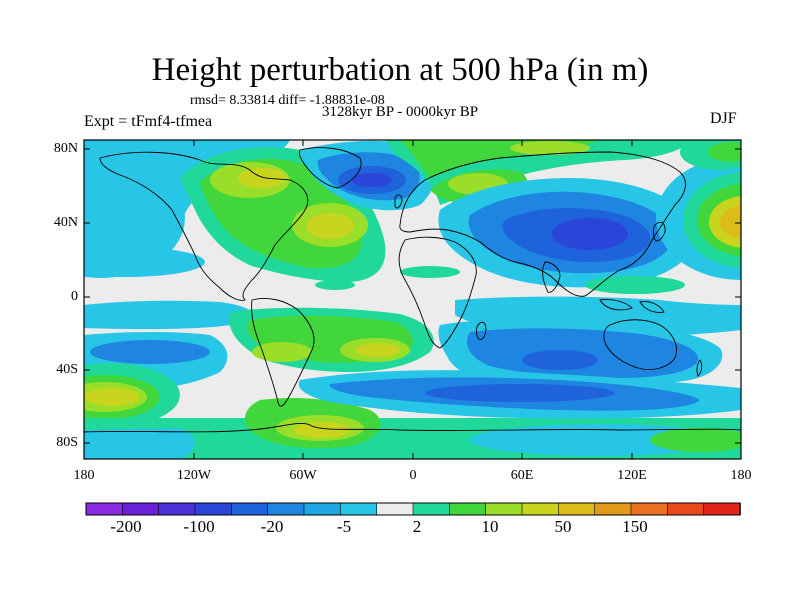 This screenshot has width=800, height=600. What do you see at coordinates (659, 231) in the screenshot?
I see `japan-outline` at bounding box center [659, 231].